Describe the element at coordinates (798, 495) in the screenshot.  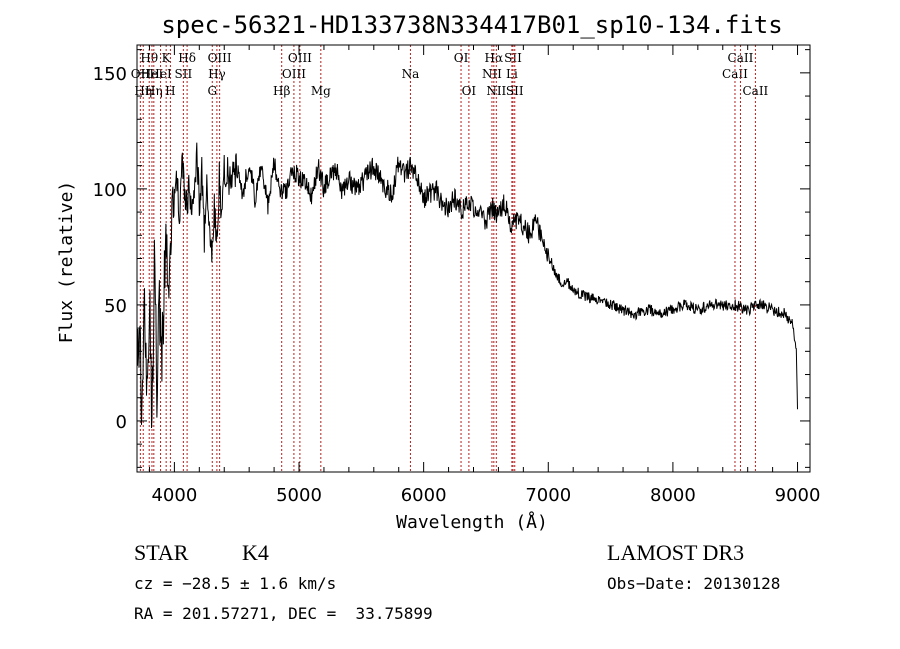
I see `x-tick-label: 9000` at that location.